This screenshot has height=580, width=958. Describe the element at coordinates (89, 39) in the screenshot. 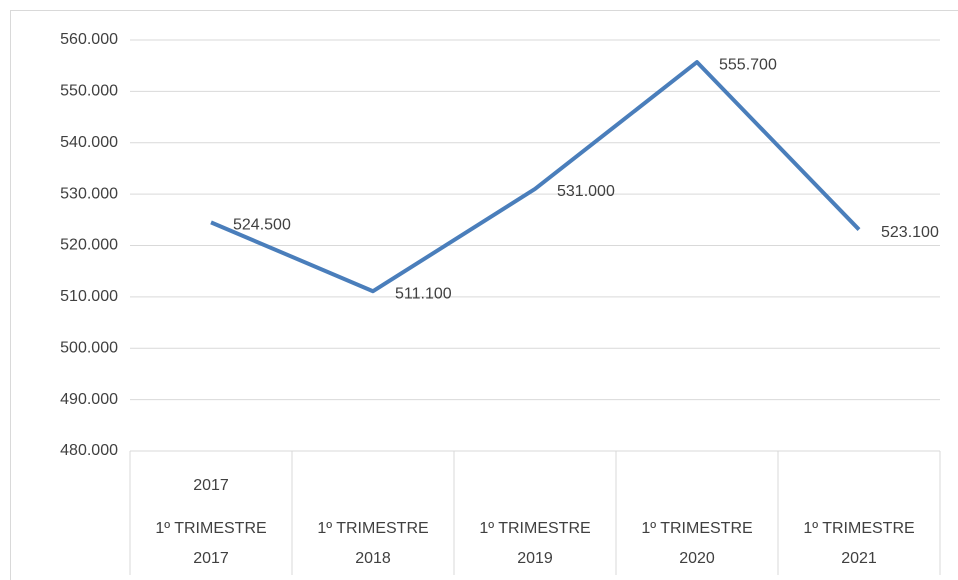

I see `y-tick-label: 560.000` at that location.